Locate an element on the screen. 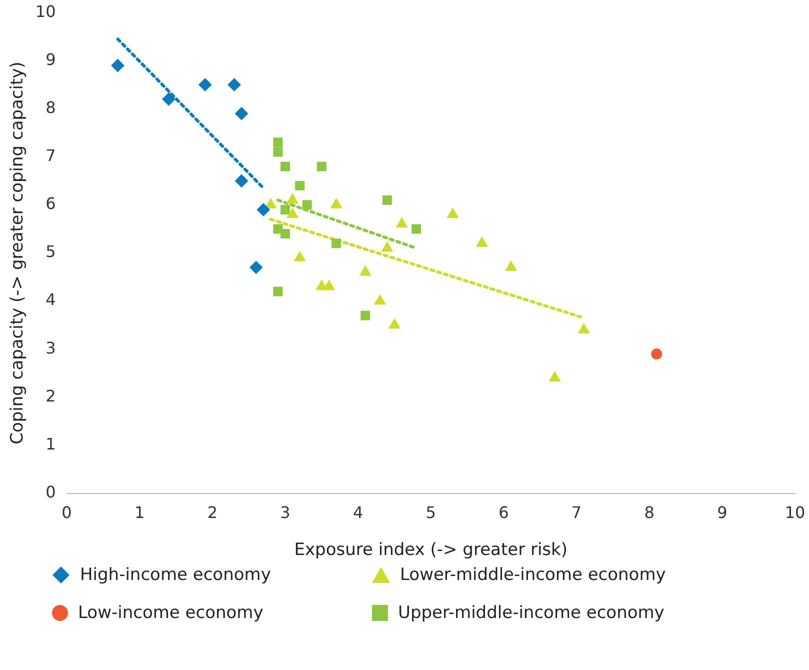  x-tick-label: 4 is located at coordinates (358, 512).